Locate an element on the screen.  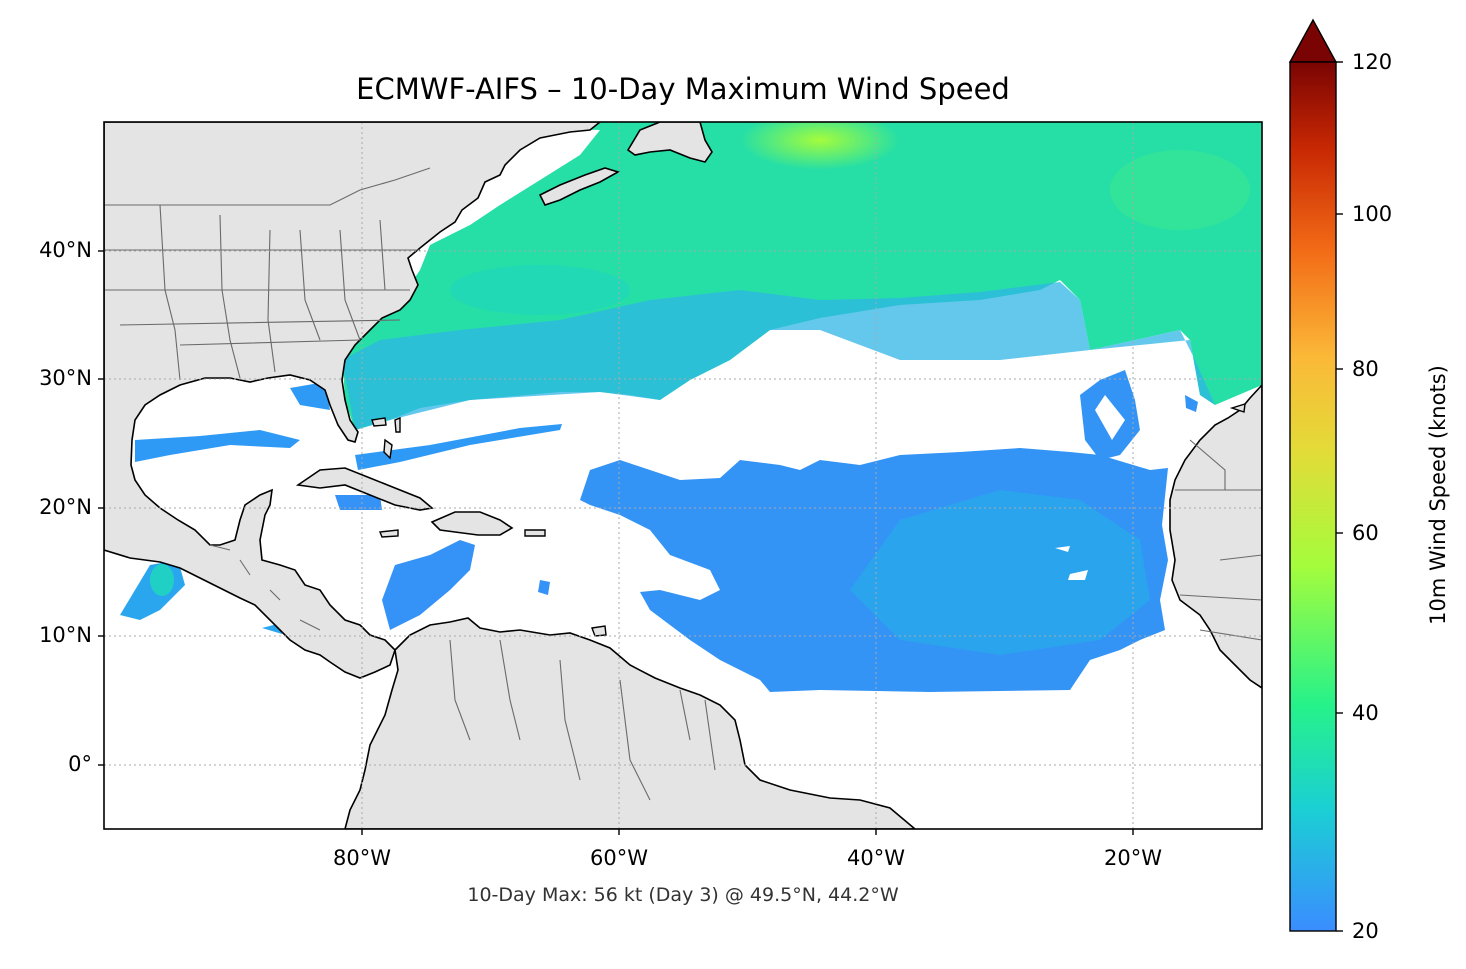
lon-label: 20°W is located at coordinates (1133, 858).